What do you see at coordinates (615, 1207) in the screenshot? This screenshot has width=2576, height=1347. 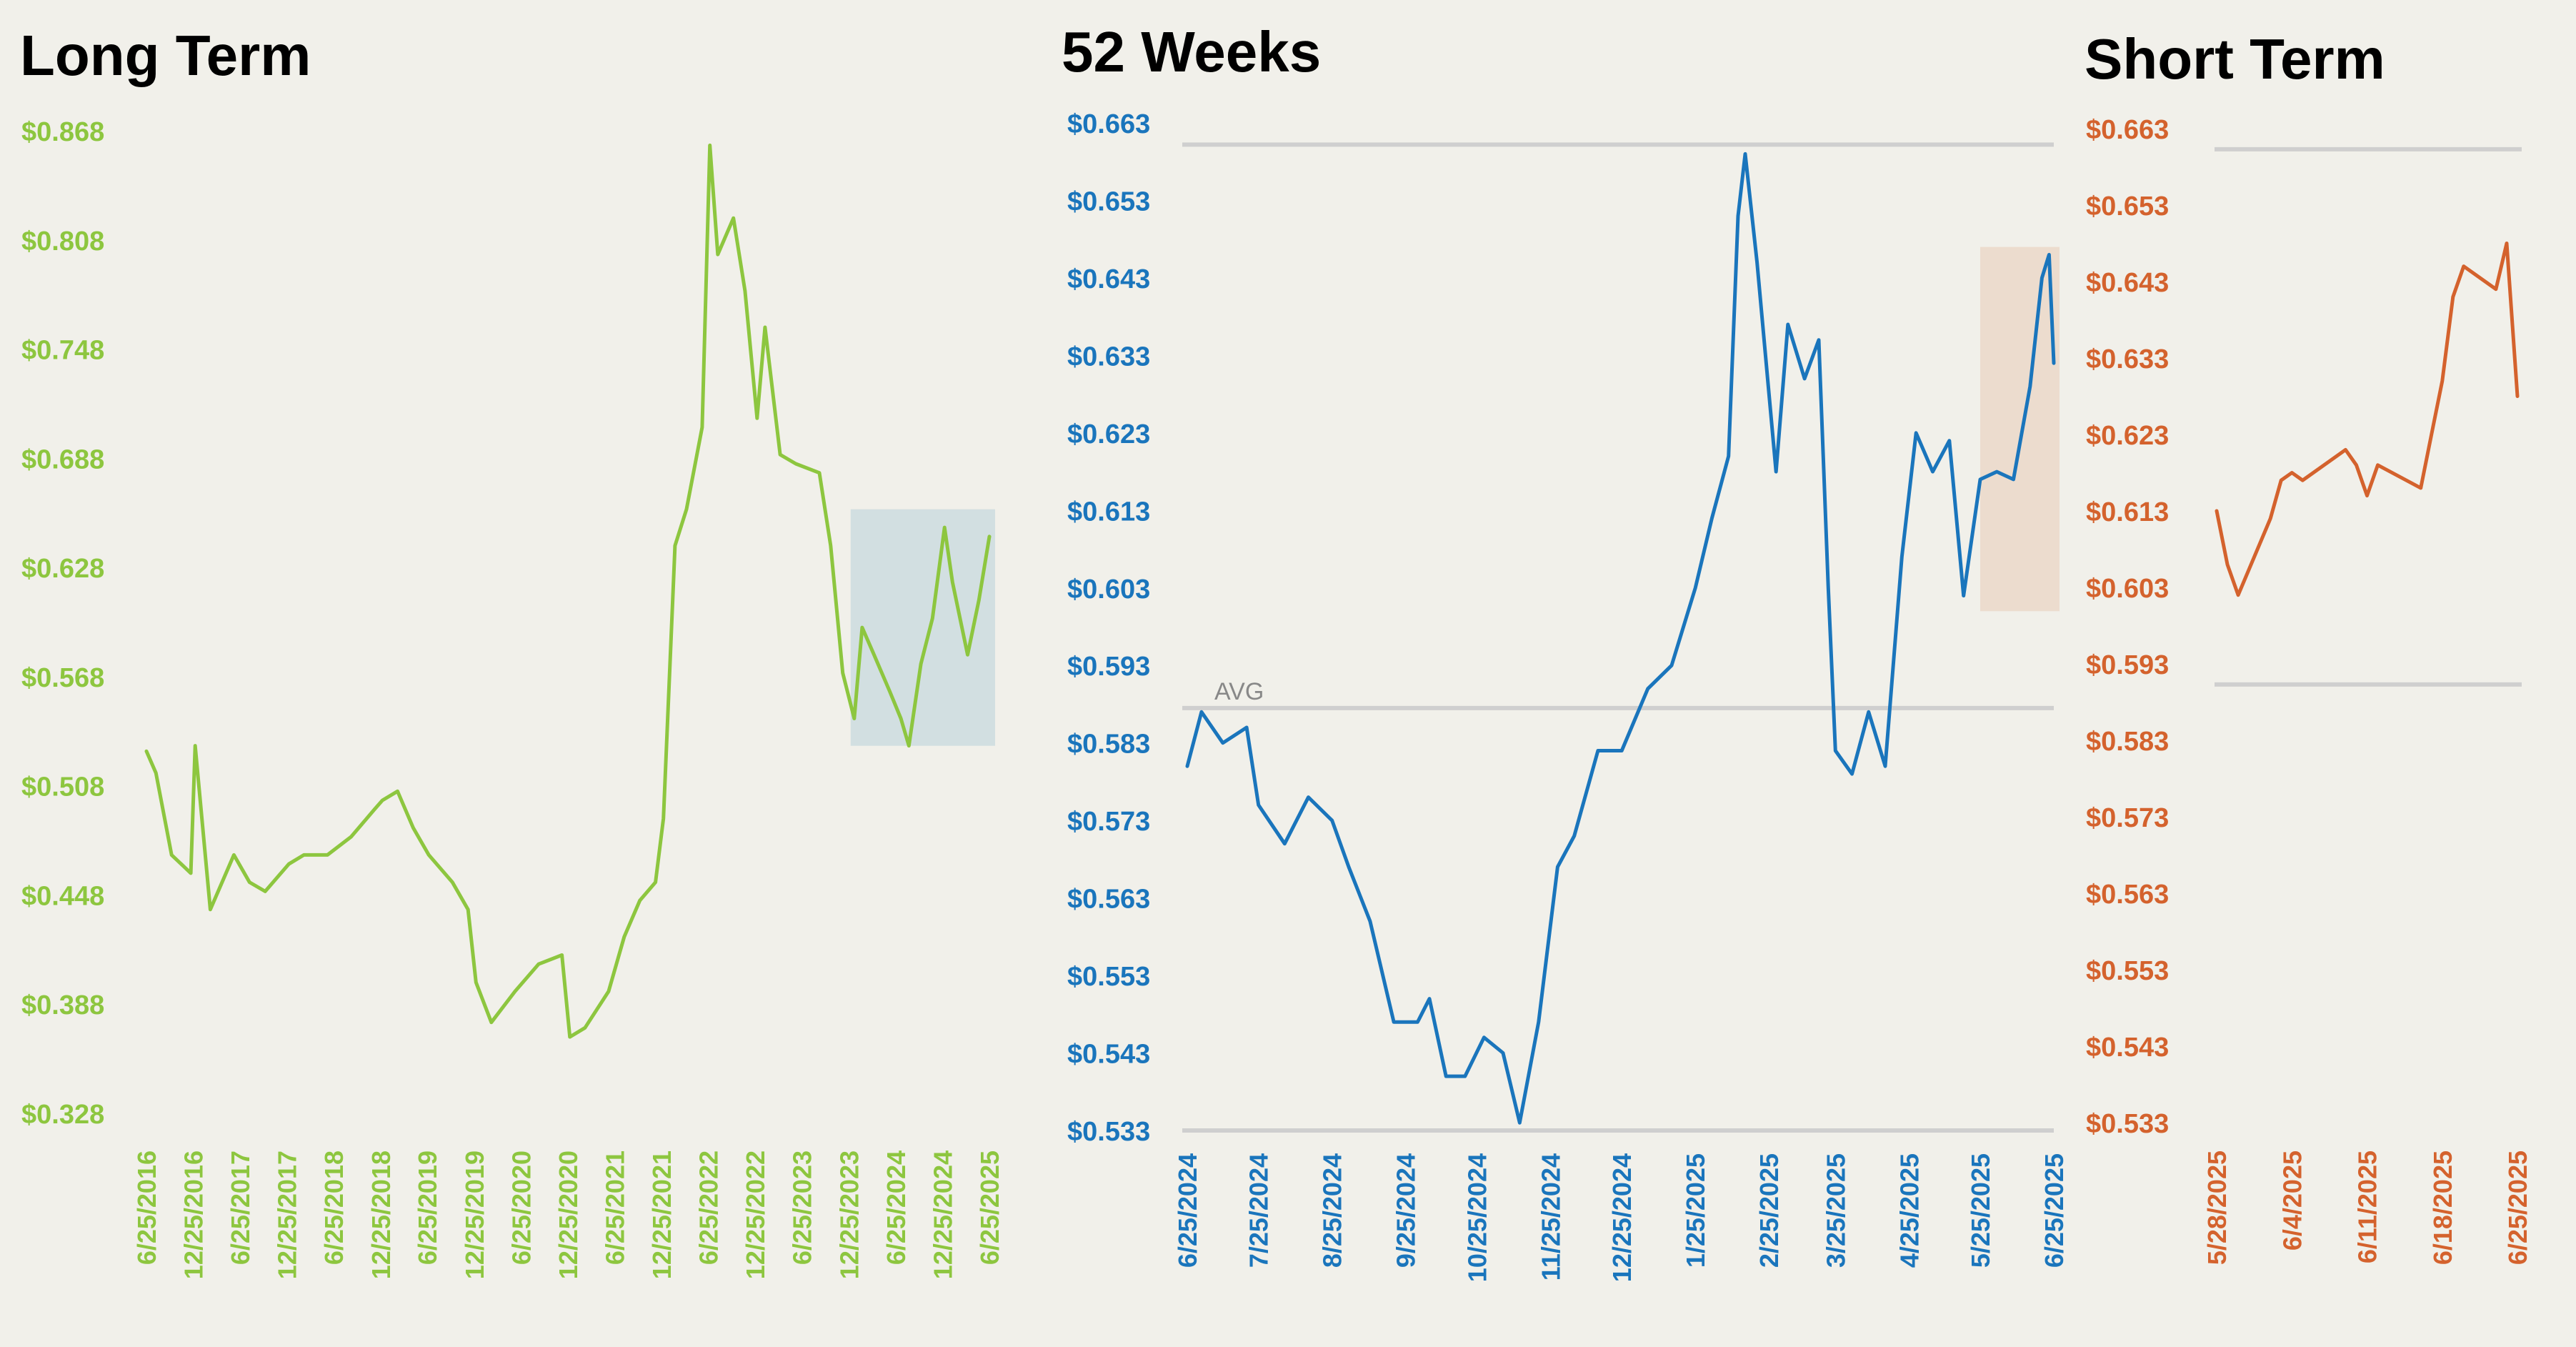 I see `x-tick-label: 6/25/2021` at bounding box center [615, 1207].